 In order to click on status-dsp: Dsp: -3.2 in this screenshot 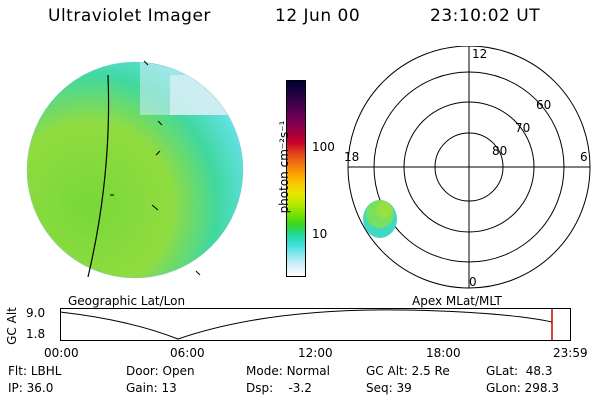, I will do `click(279, 388)`.